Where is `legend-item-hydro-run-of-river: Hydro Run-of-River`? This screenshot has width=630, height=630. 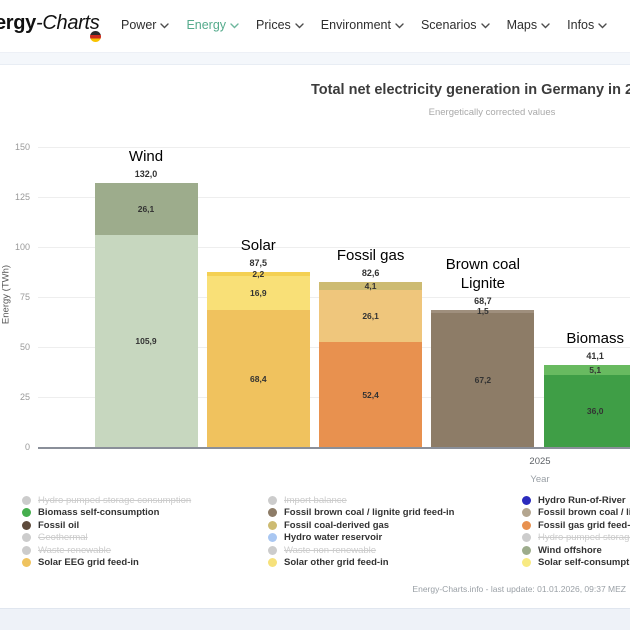 legend-item-hydro-run-of-river: Hydro Run-of-River is located at coordinates (574, 500).